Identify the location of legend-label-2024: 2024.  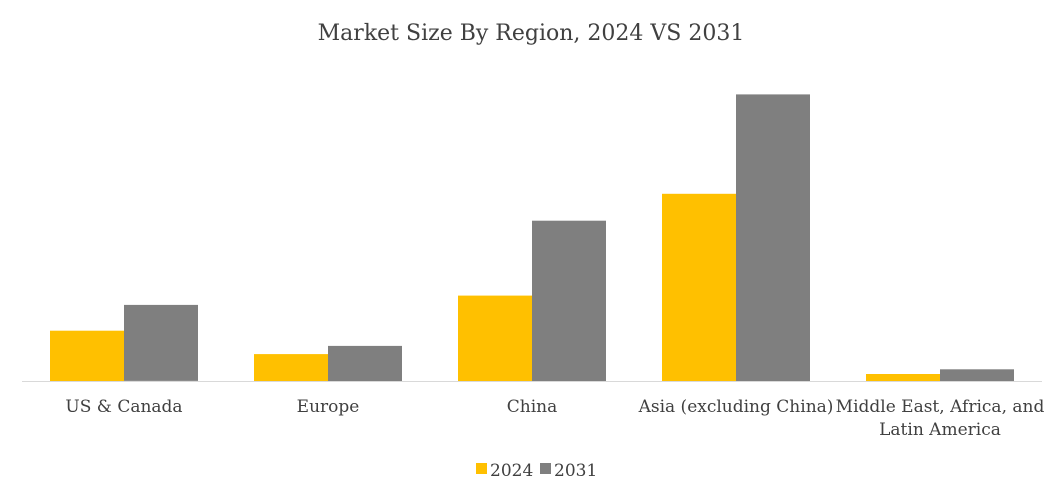
(511, 471).